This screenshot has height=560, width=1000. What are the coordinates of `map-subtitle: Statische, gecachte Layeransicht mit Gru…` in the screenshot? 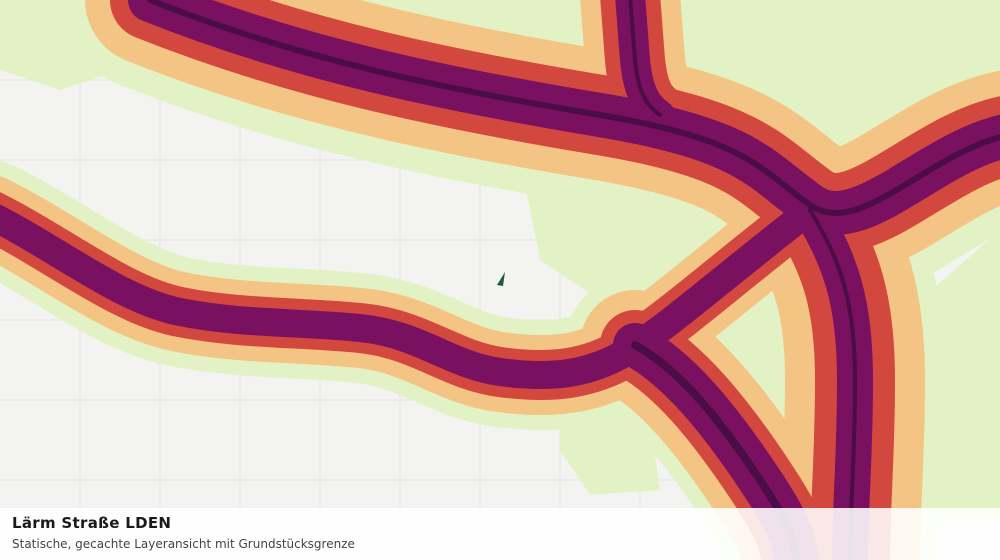 It's located at (183, 544).